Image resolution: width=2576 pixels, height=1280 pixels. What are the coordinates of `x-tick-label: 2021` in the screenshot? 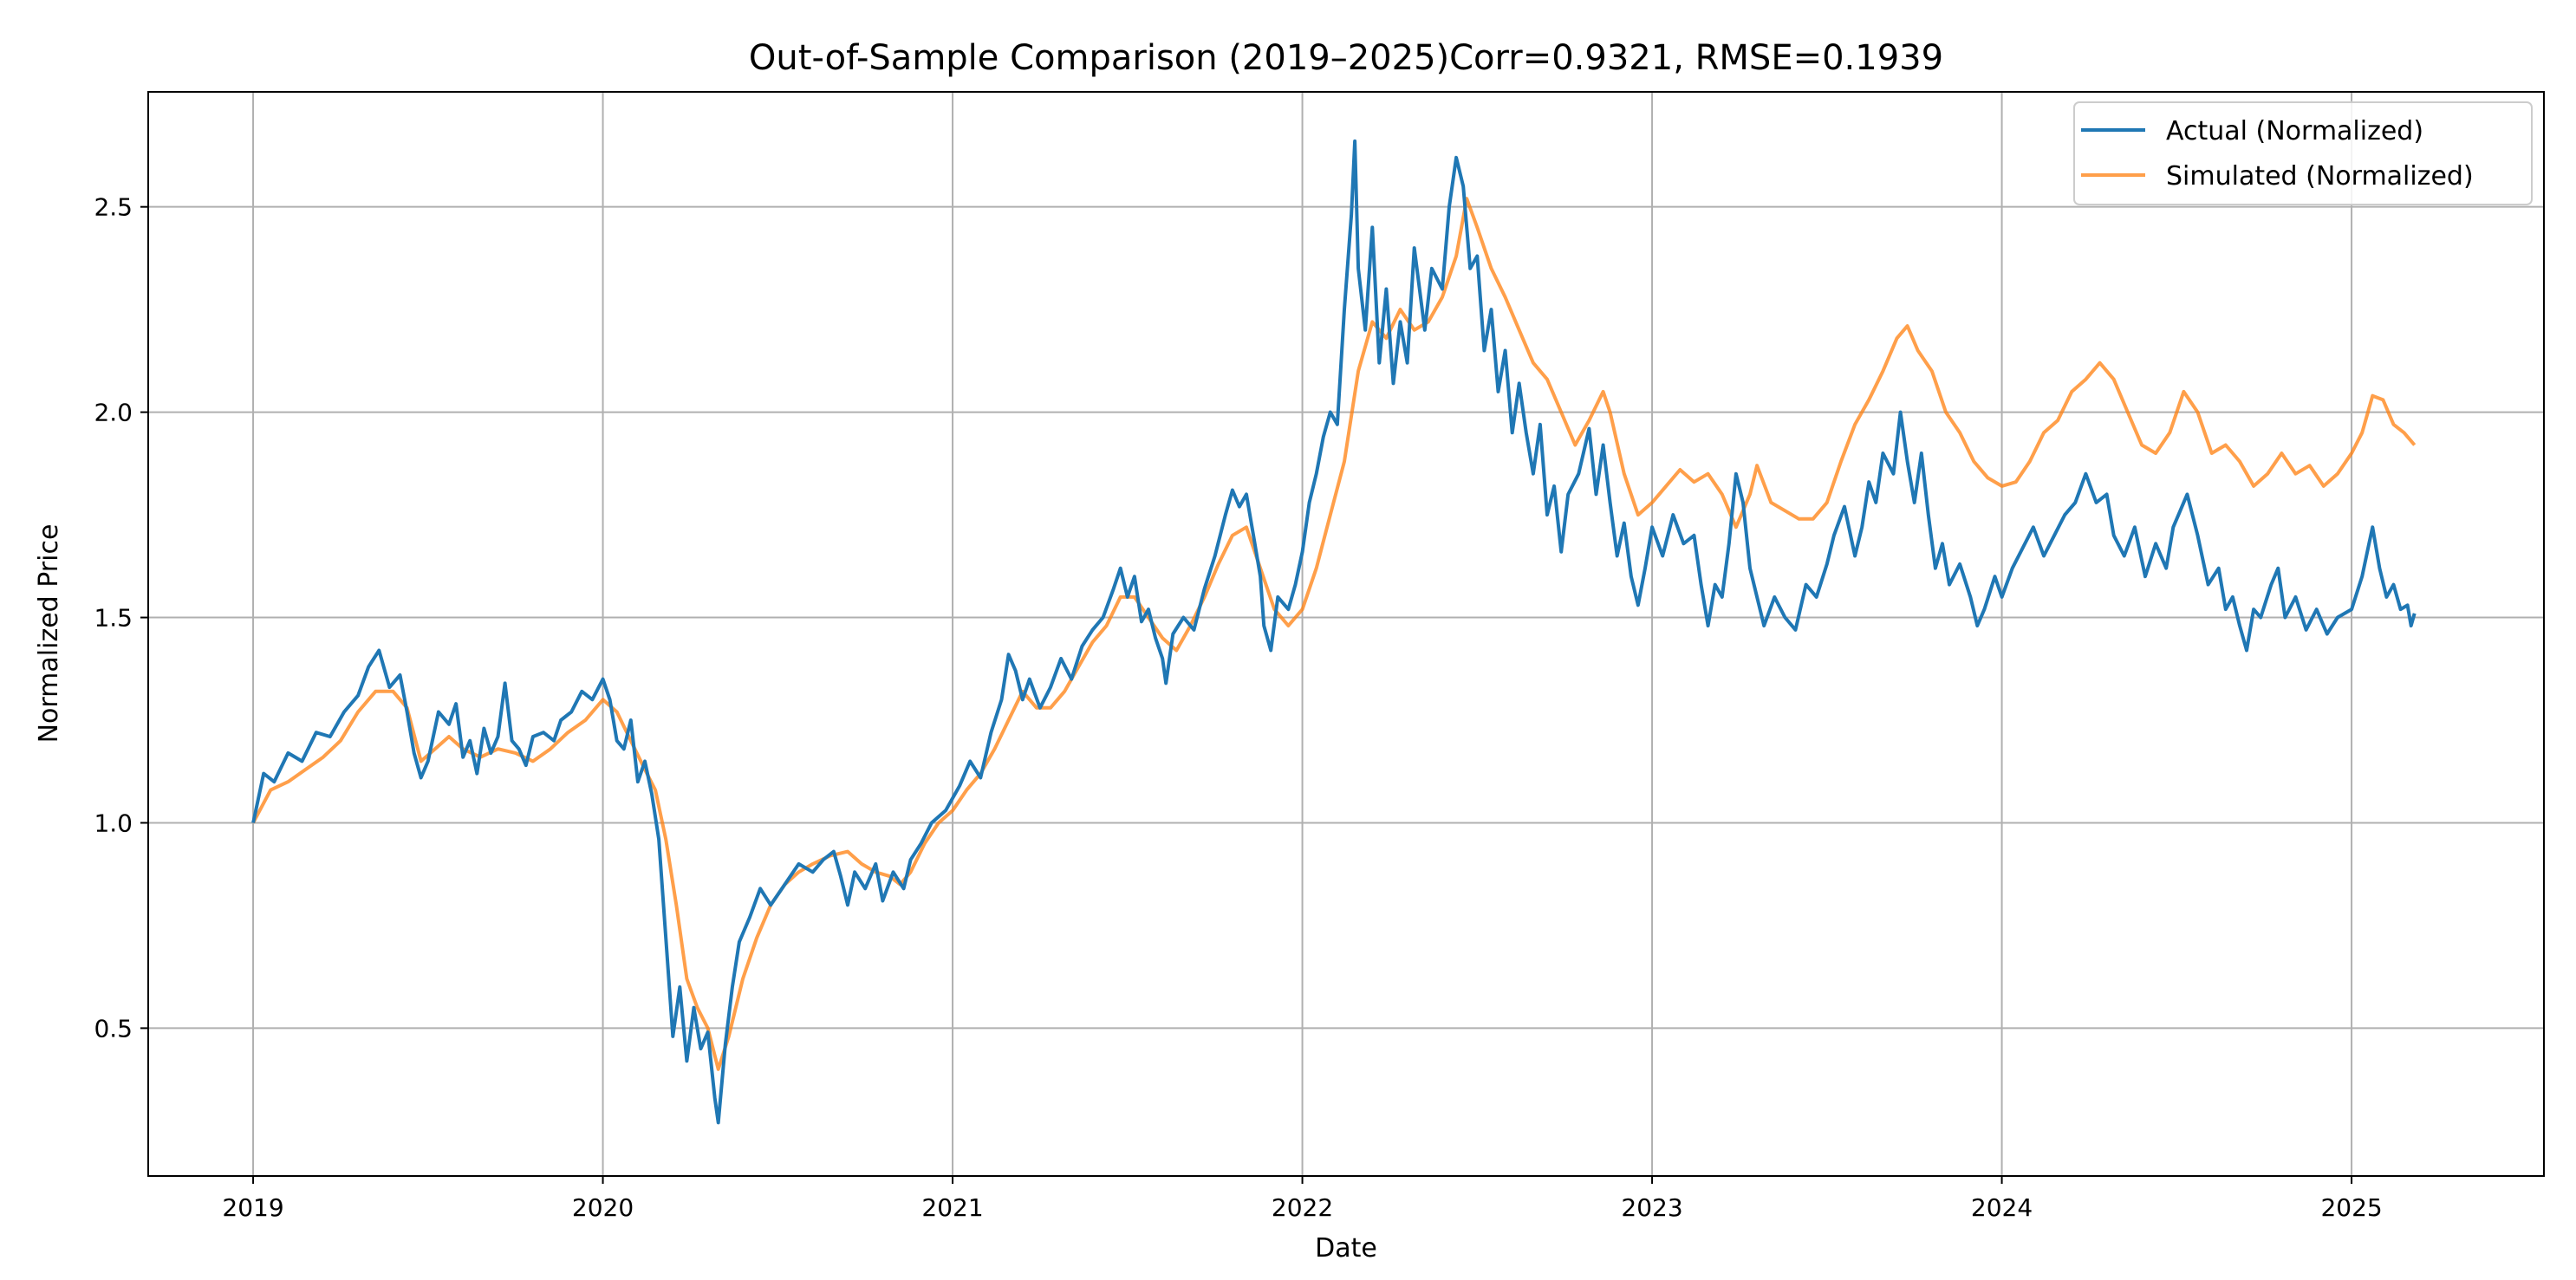 It's located at (952, 1207).